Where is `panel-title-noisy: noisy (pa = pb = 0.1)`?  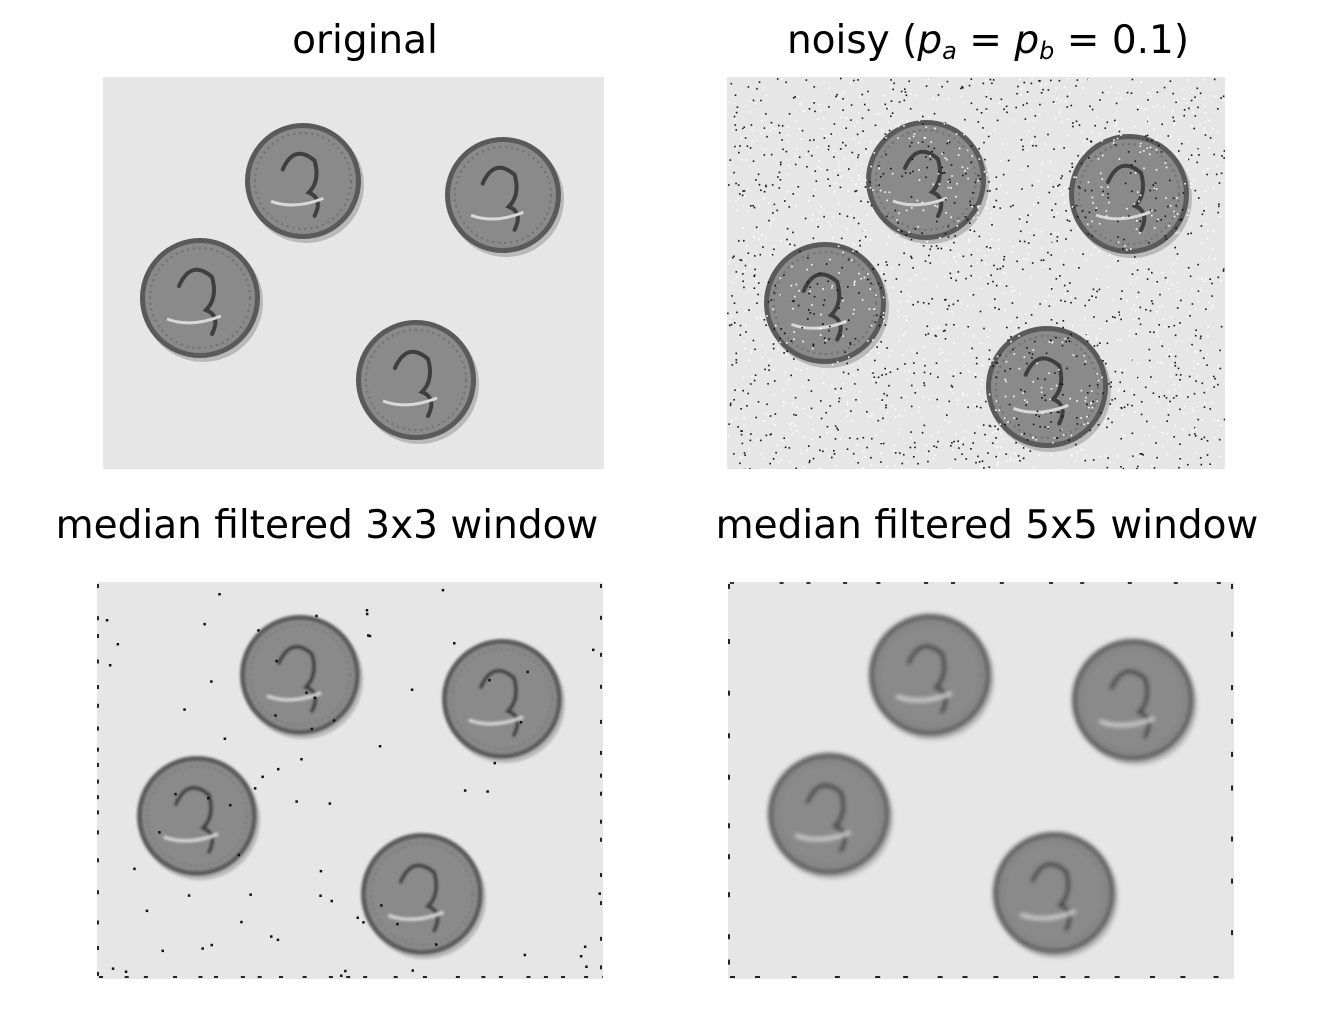 panel-title-noisy: noisy (pa = pb = 0.1) is located at coordinates (988, 41).